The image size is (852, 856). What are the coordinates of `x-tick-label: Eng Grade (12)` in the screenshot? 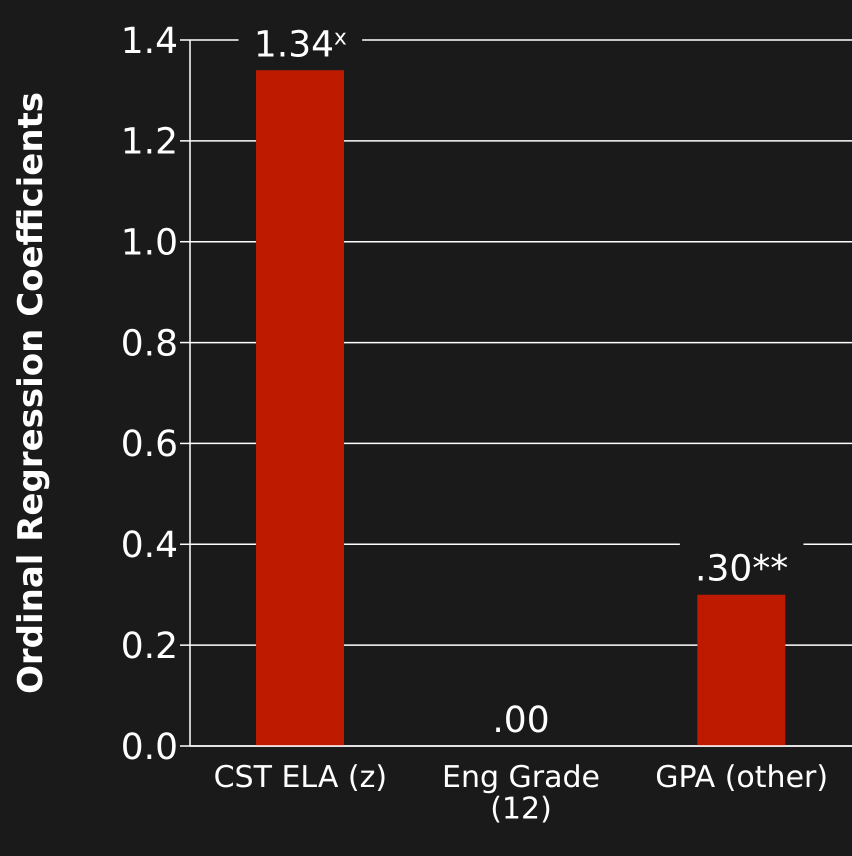 It's located at (521, 793).